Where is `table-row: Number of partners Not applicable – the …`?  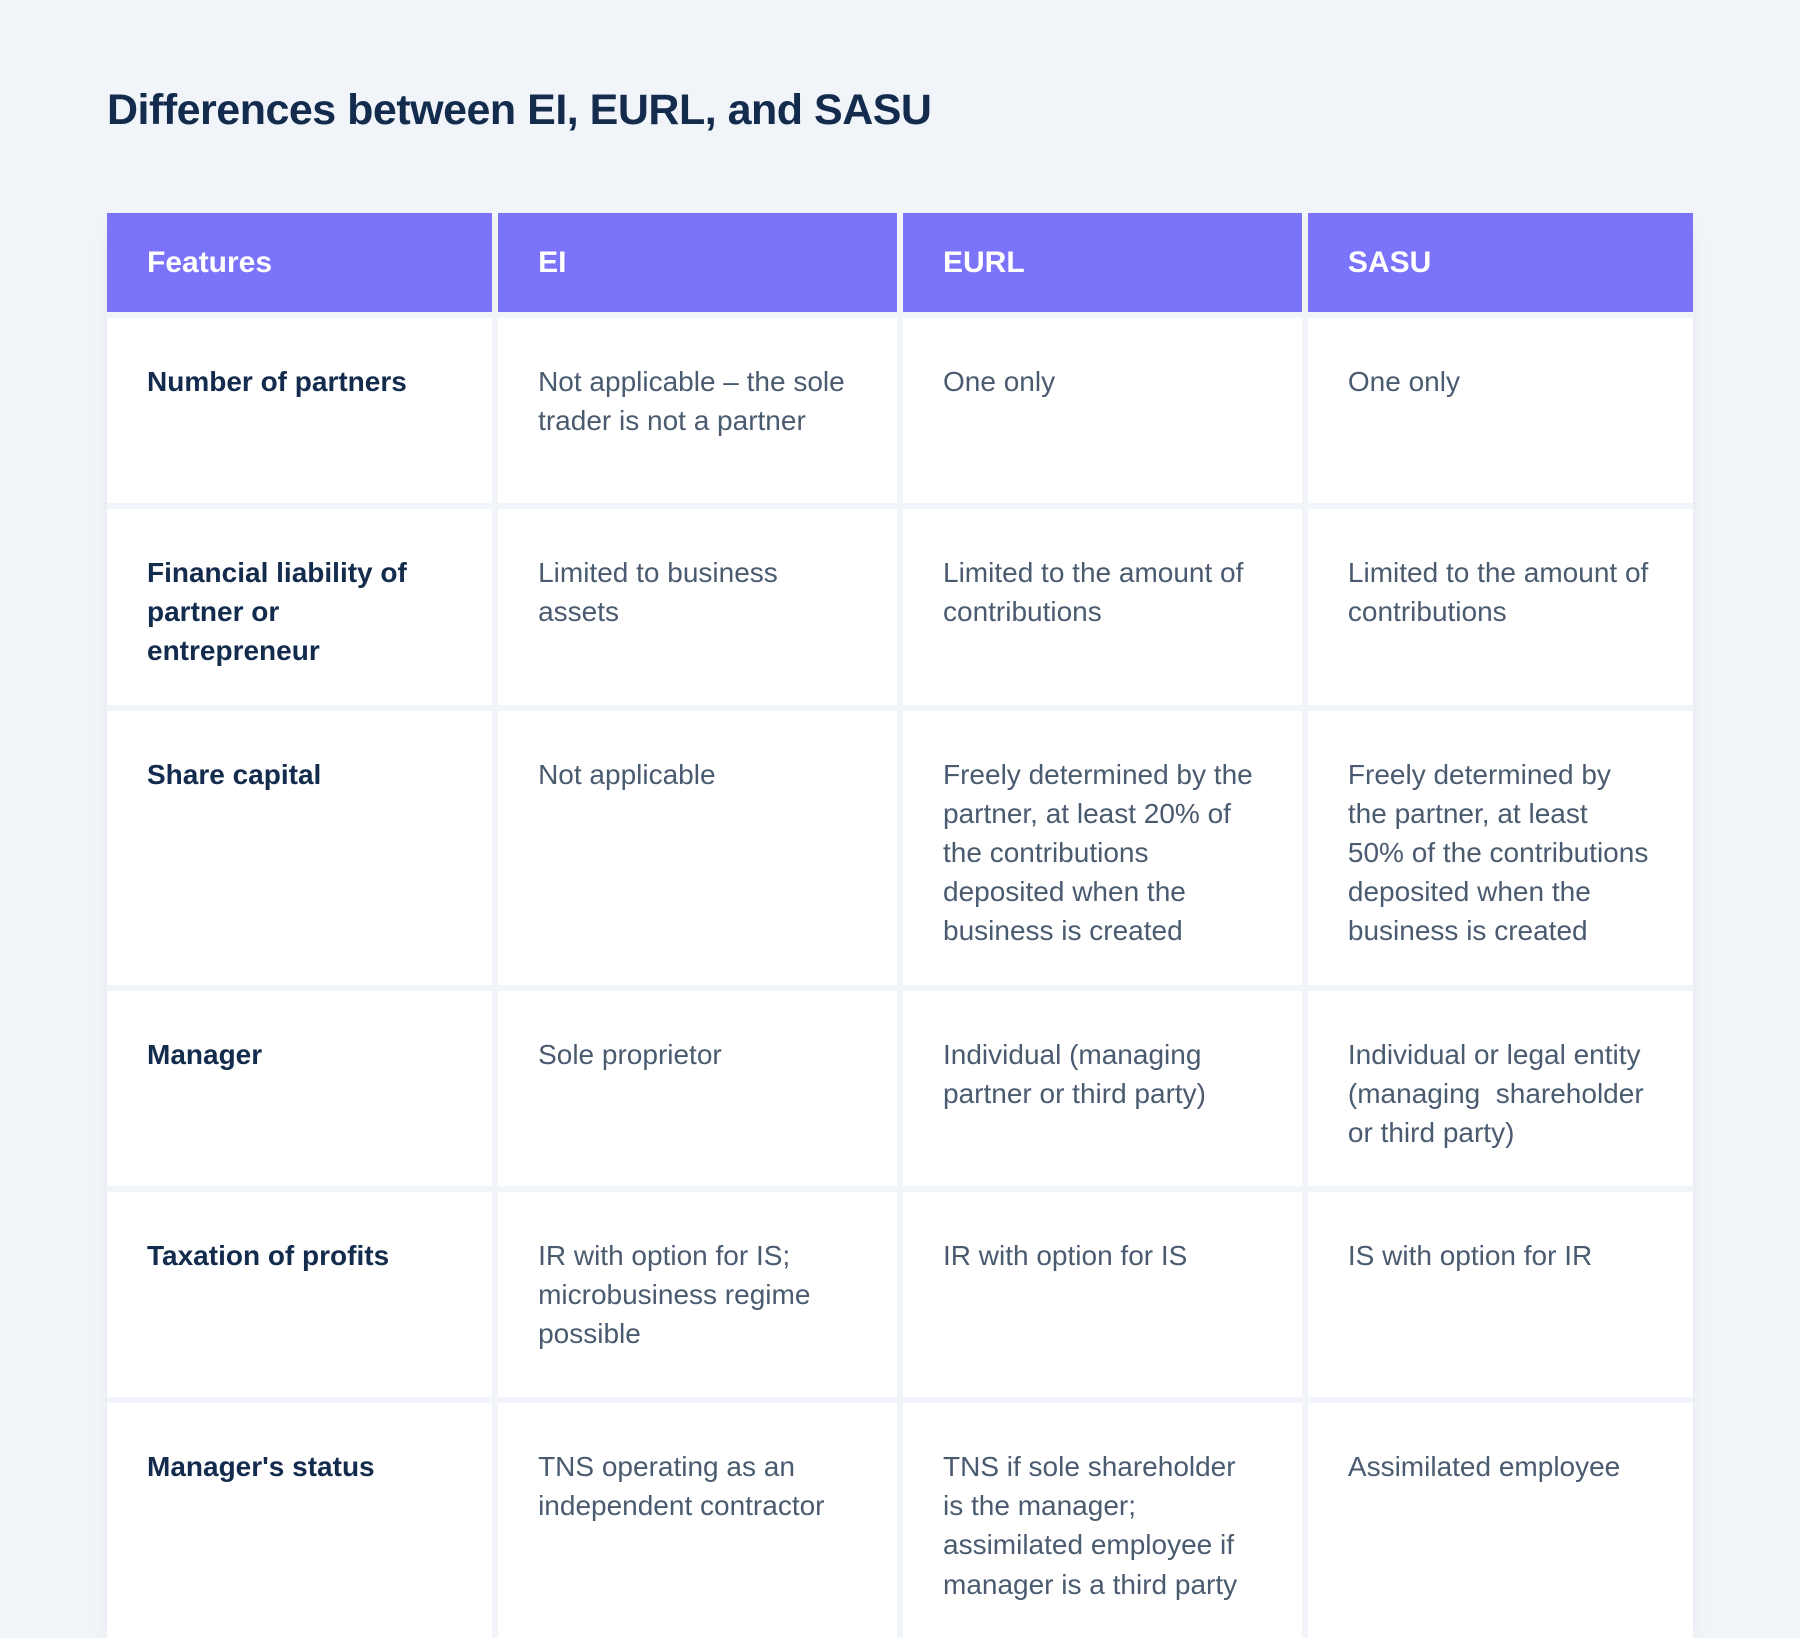 table-row: Number of partners Not applicable – the … is located at coordinates (900, 410).